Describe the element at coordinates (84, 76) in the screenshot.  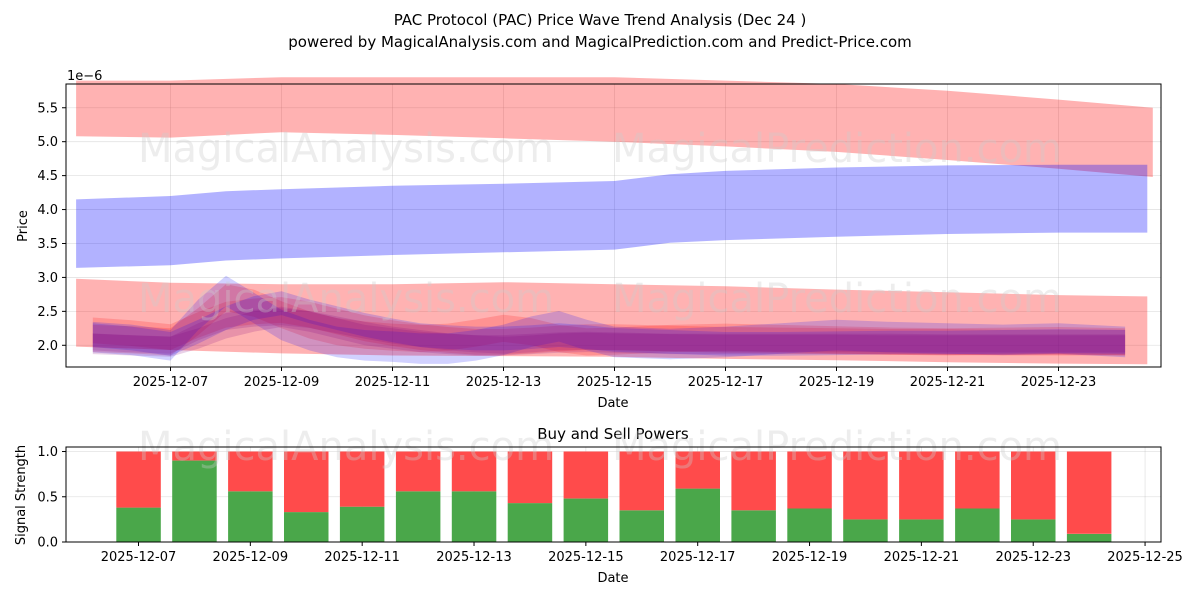
I see `price-offset-label: 1e−6` at that location.